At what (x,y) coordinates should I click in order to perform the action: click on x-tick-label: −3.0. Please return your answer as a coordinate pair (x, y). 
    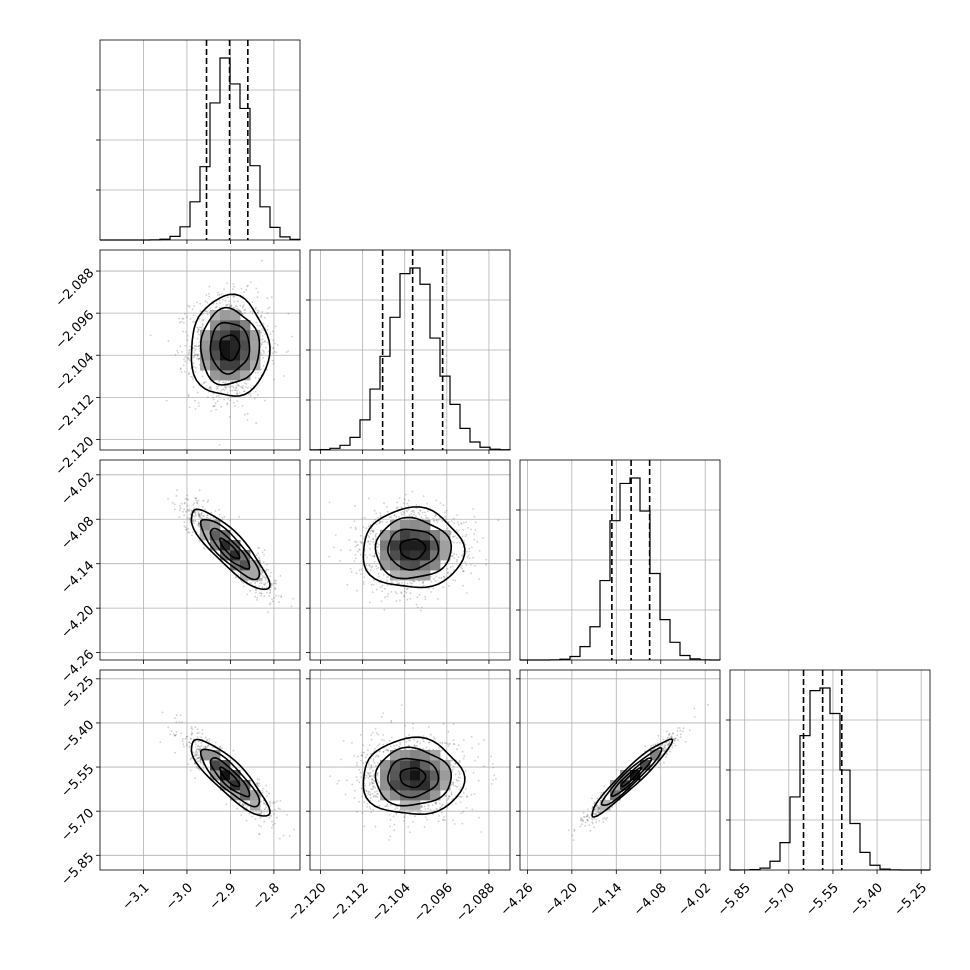
    Looking at the image, I should click on (179, 896).